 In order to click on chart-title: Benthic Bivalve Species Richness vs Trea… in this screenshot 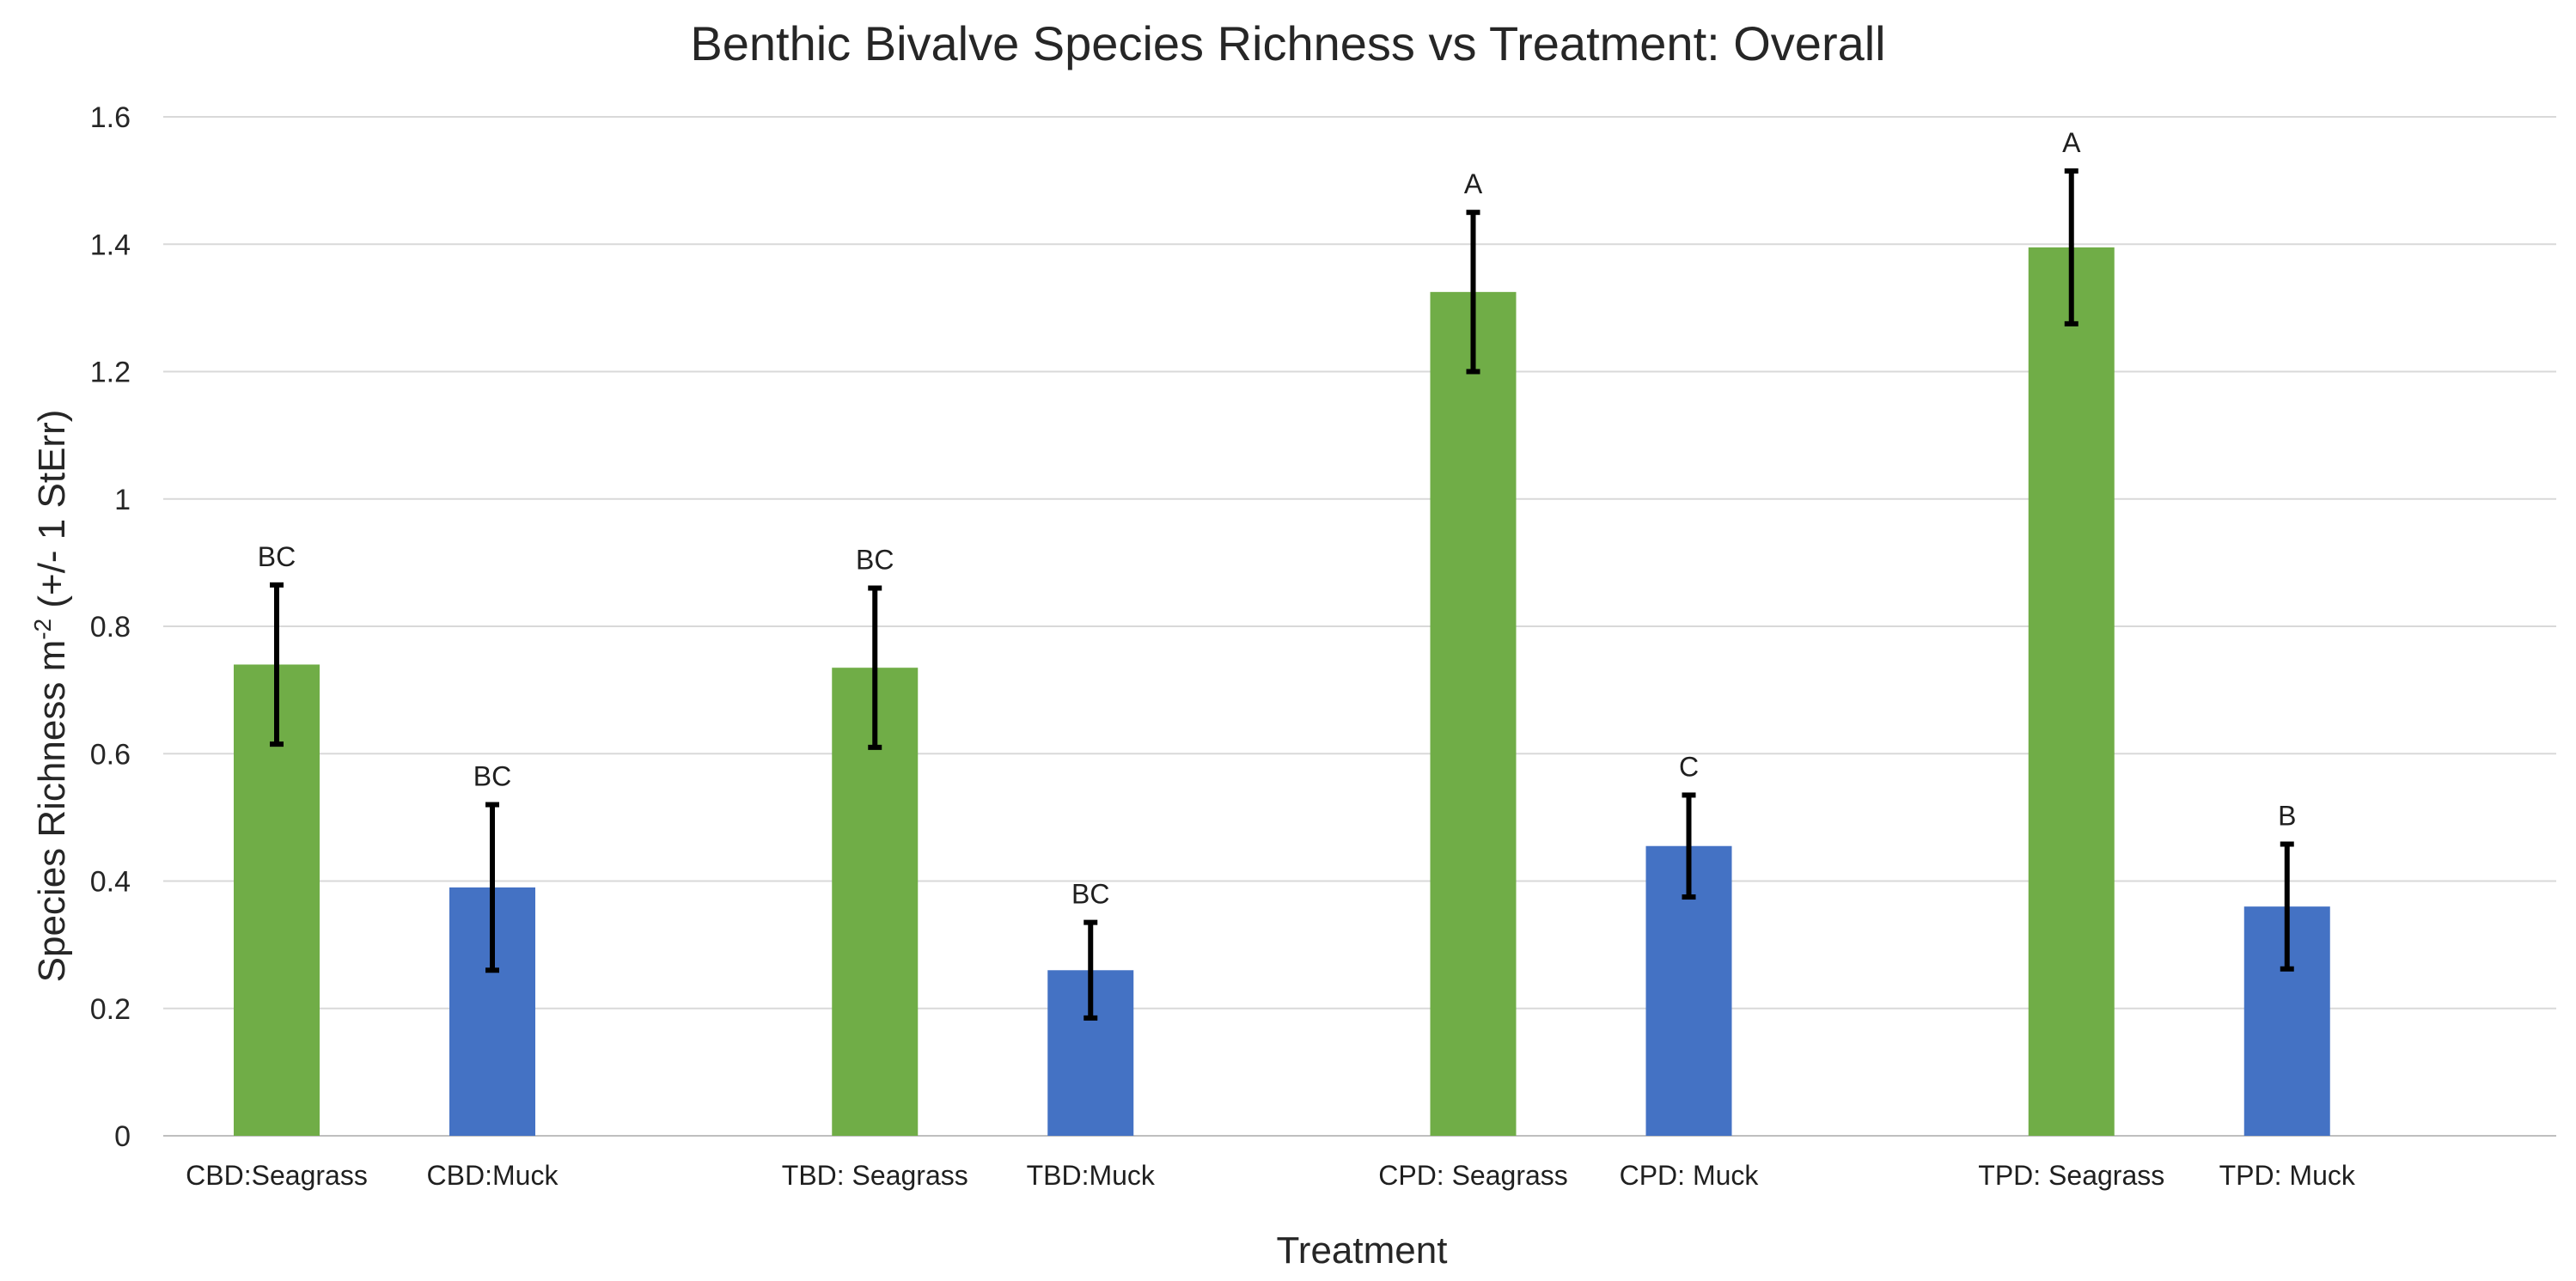, I will do `click(1287, 43)`.